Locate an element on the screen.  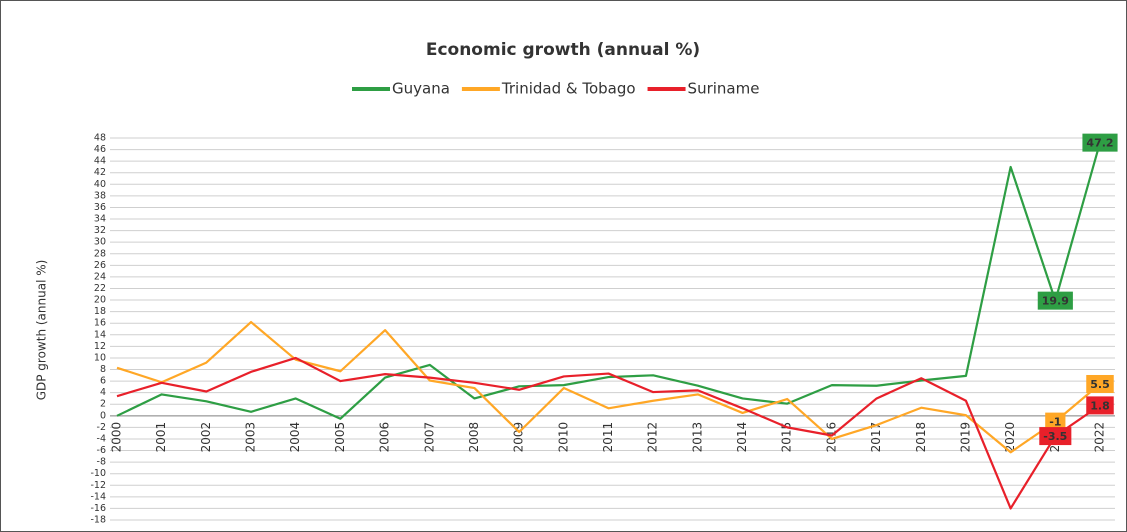
y-tick-label: 40 is located at coordinates (100, 184).